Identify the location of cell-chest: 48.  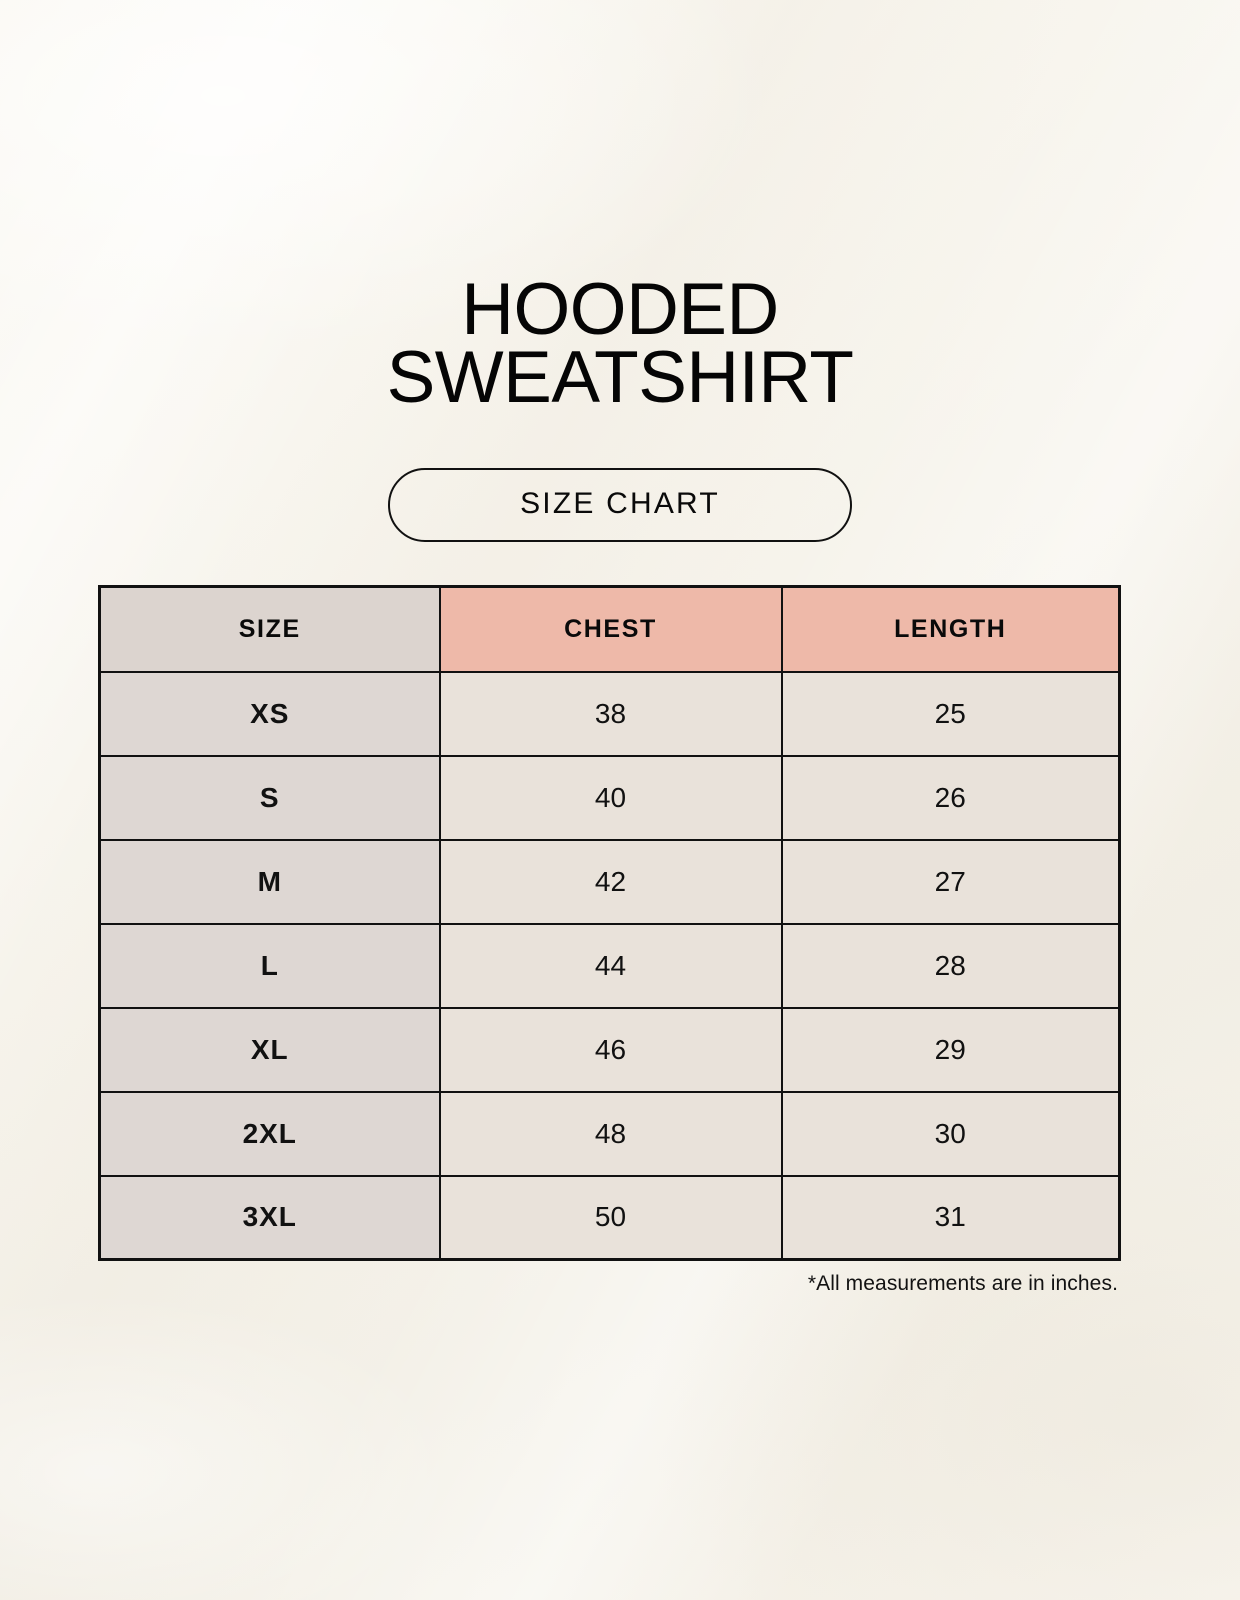
(610, 1133).